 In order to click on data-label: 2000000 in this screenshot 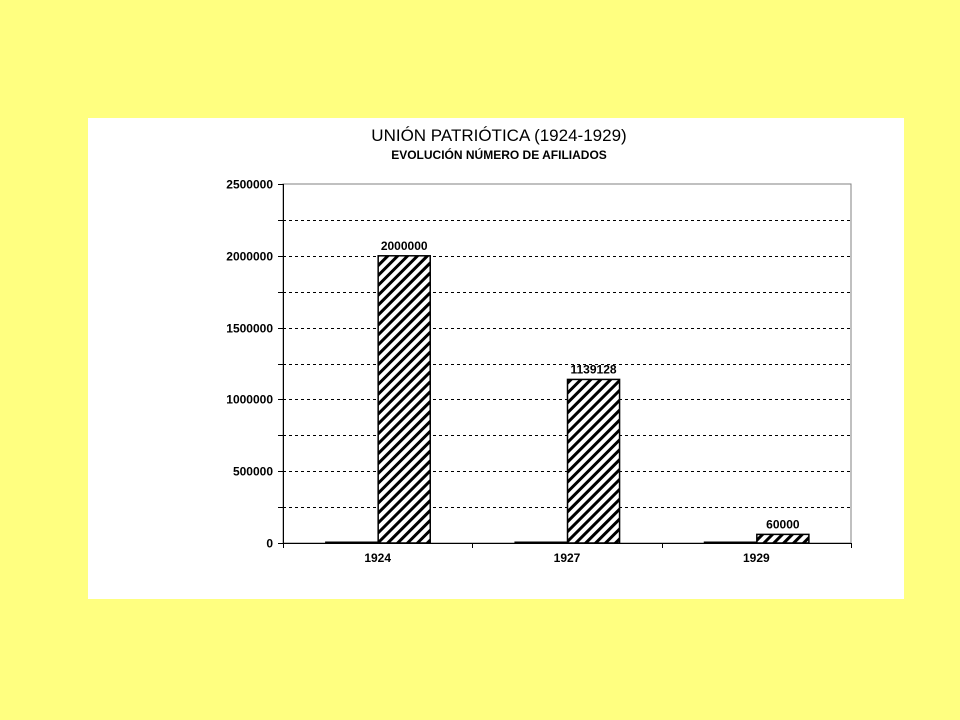, I will do `click(404, 246)`.